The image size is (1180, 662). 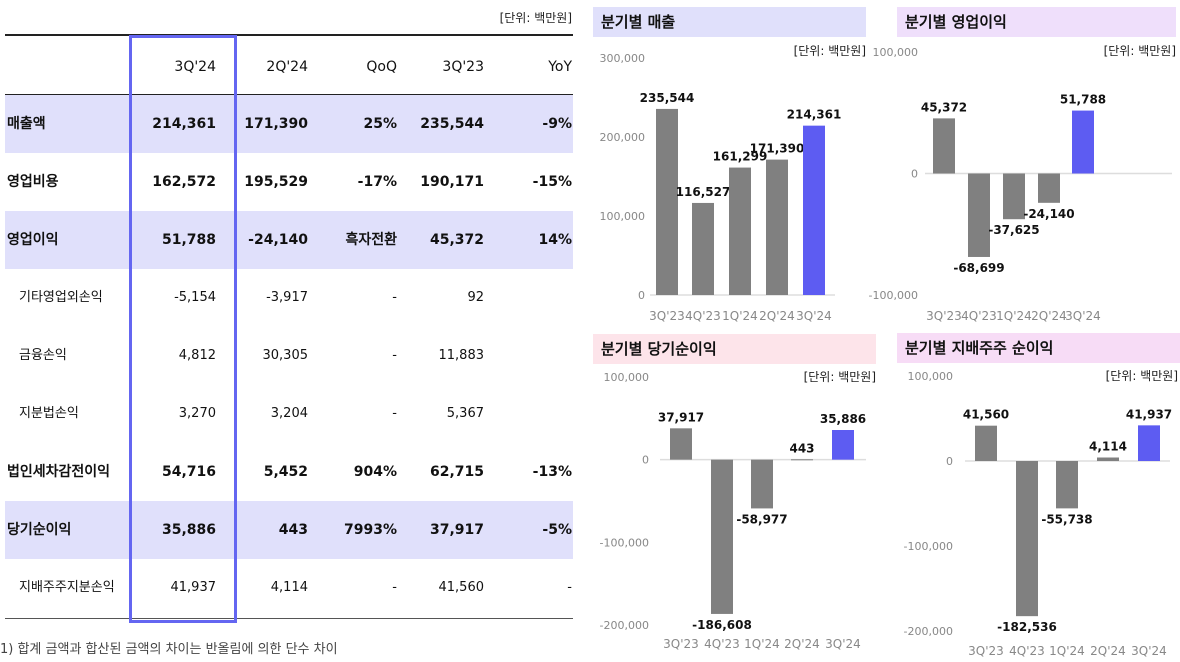 I want to click on table-cell: -15%, so click(x=552, y=182).